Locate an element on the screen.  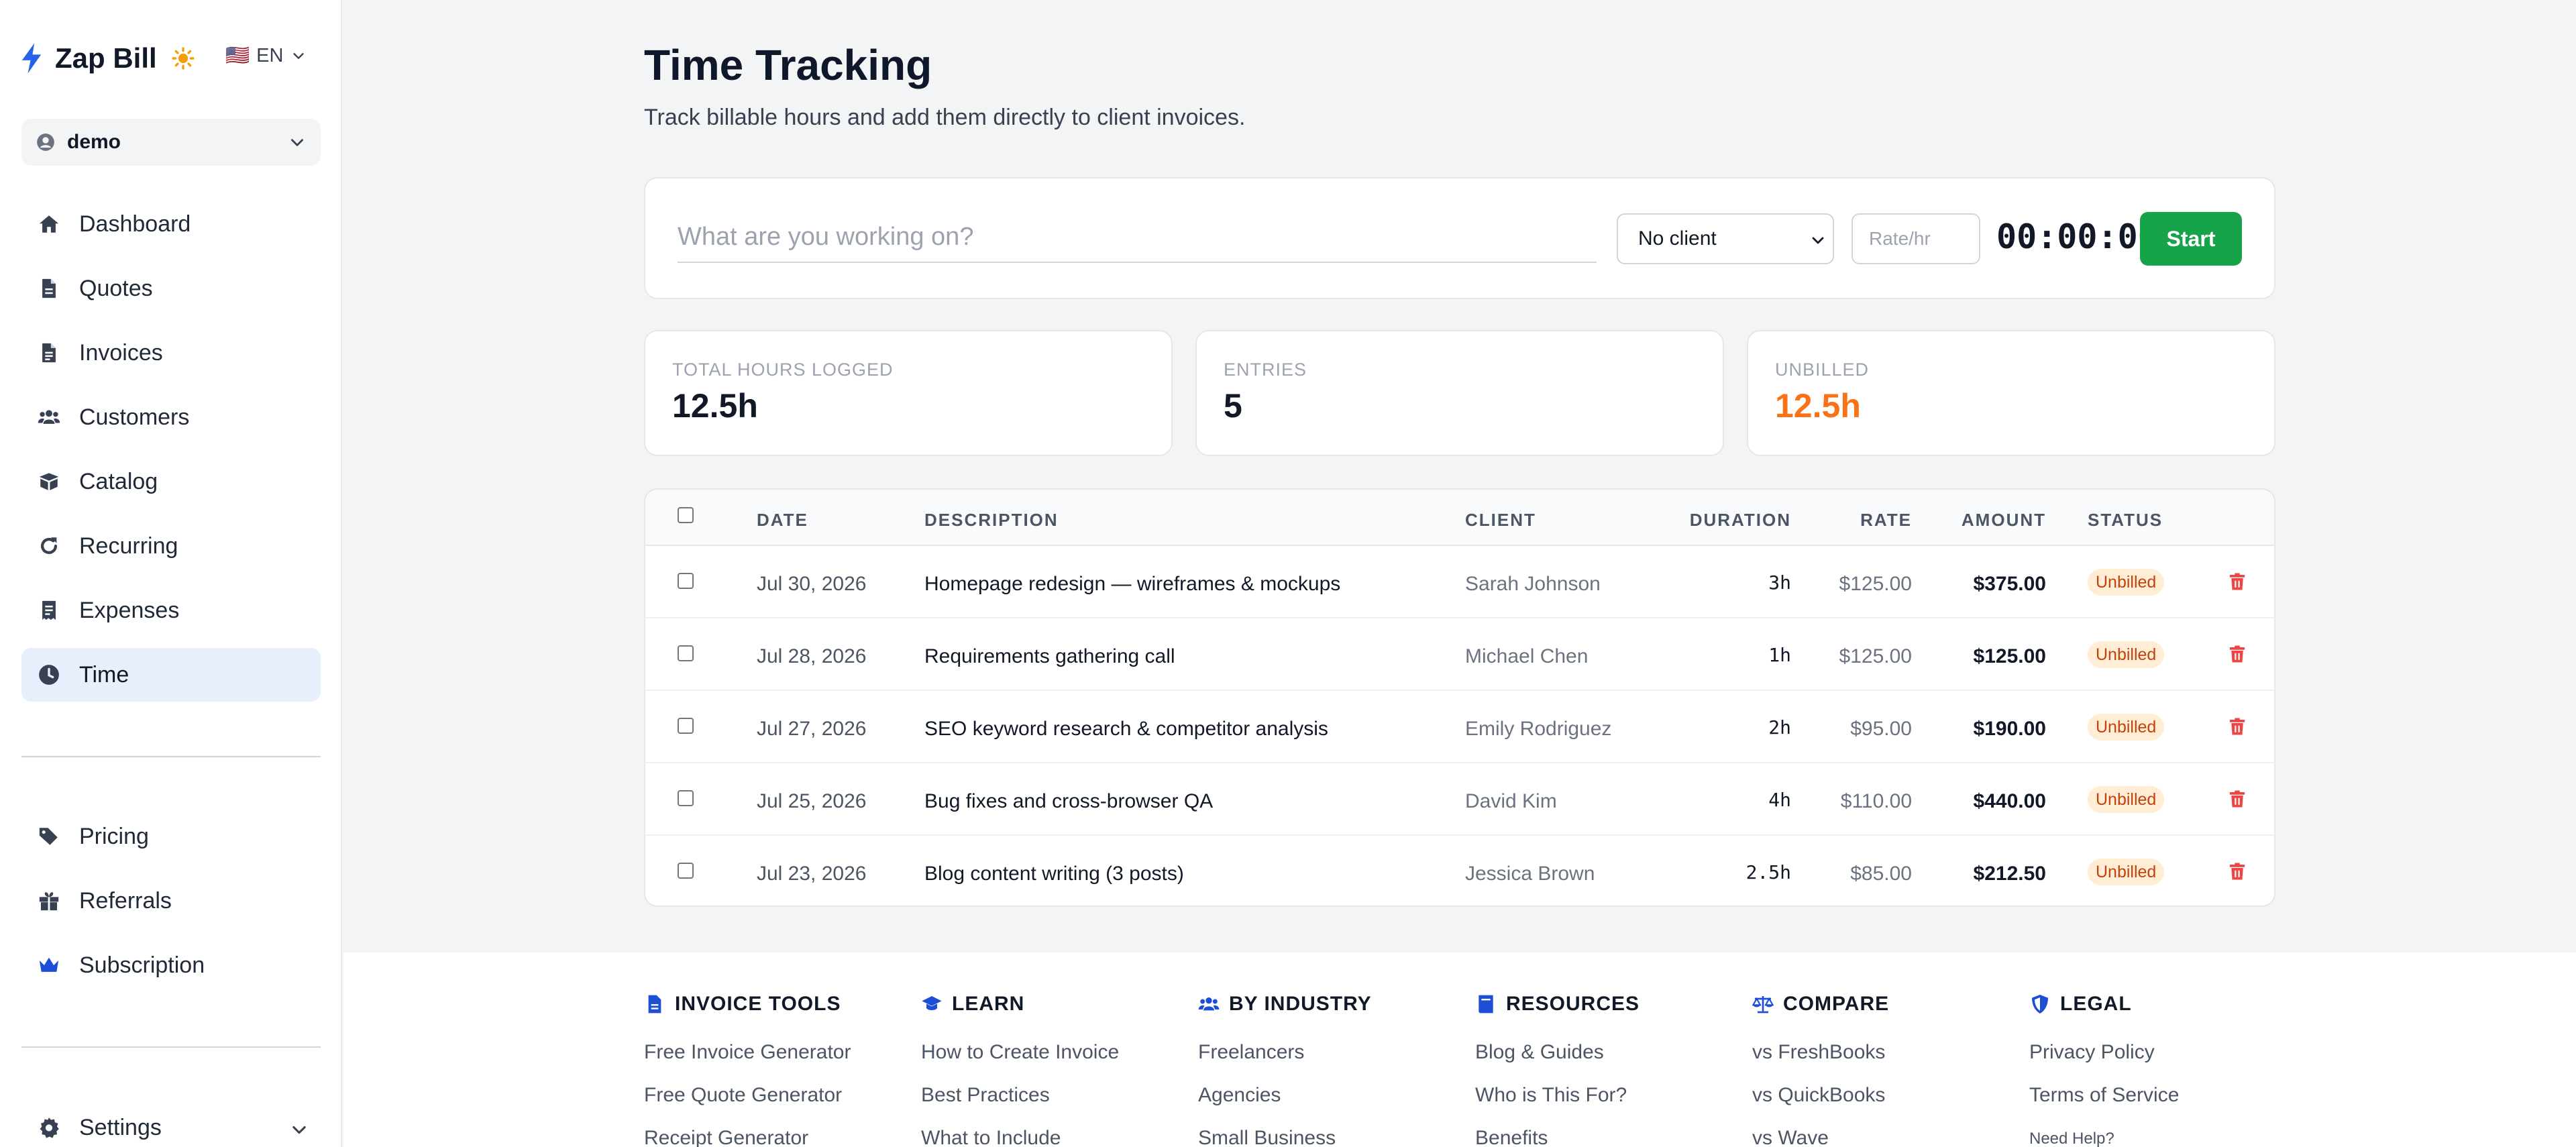
select-all-checkbox is located at coordinates (686, 515).